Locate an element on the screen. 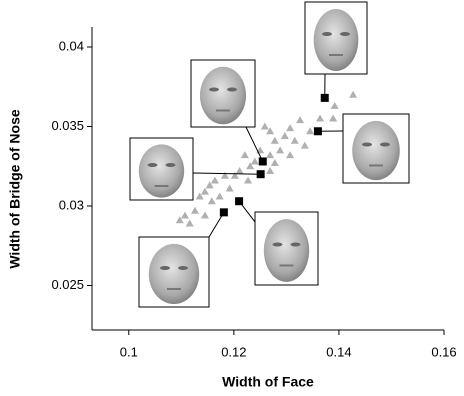 The image size is (464, 396). y-tick-label: 0.025 is located at coordinates (67, 284).